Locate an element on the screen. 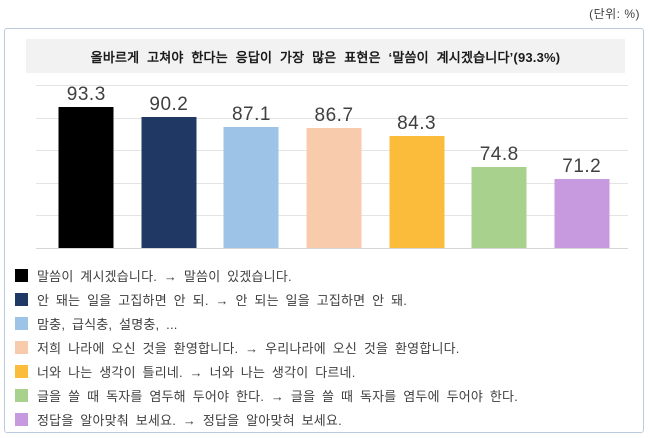  bar-value-label-7: 71.2 is located at coordinates (582, 166).